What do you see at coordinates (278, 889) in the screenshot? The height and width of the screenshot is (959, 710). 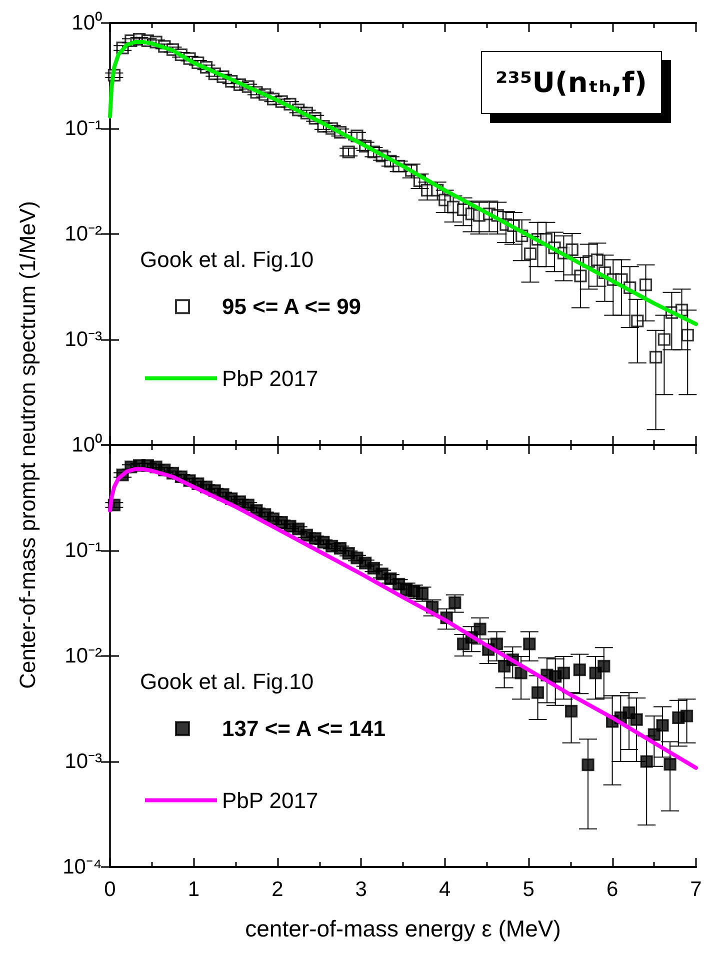 I see `x-tick-label: 2` at bounding box center [278, 889].